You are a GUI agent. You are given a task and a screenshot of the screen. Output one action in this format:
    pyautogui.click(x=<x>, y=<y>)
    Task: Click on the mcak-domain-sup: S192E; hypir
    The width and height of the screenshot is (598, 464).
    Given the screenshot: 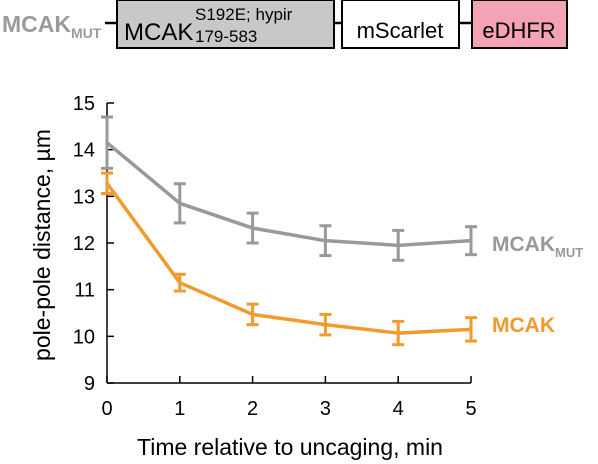 What is the action you would take?
    pyautogui.click(x=244, y=14)
    